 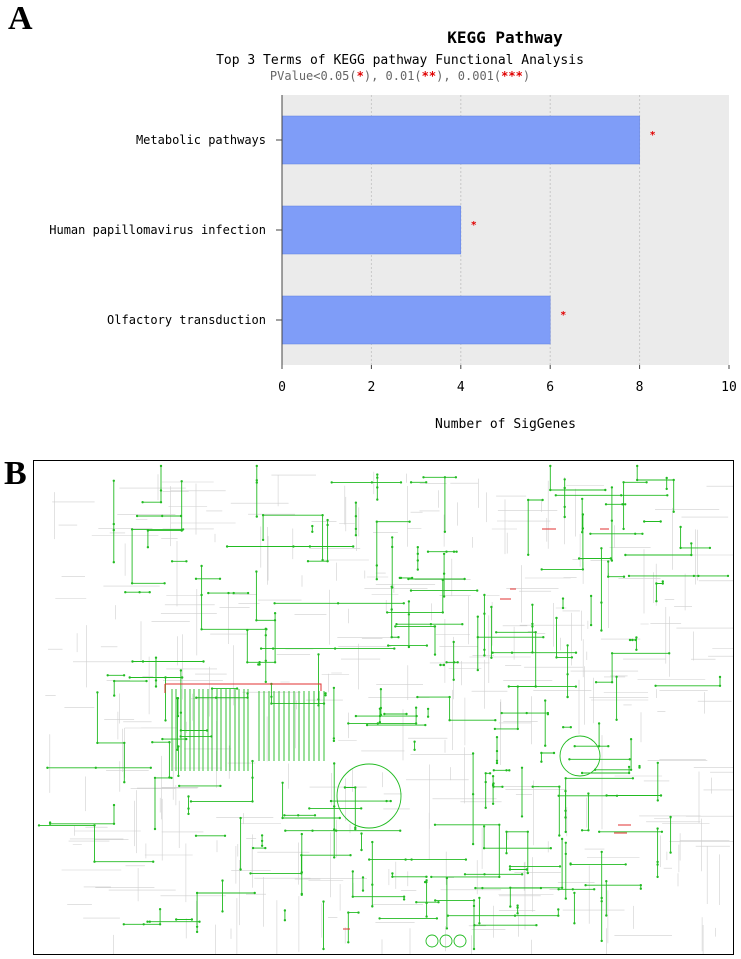 I want to click on x-tick-label: 8, so click(x=640, y=387).